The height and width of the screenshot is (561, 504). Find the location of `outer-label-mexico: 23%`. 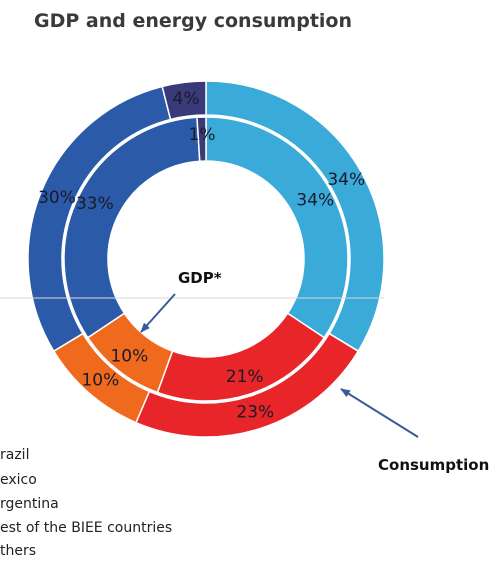

outer-label-mexico: 23% is located at coordinates (255, 412).